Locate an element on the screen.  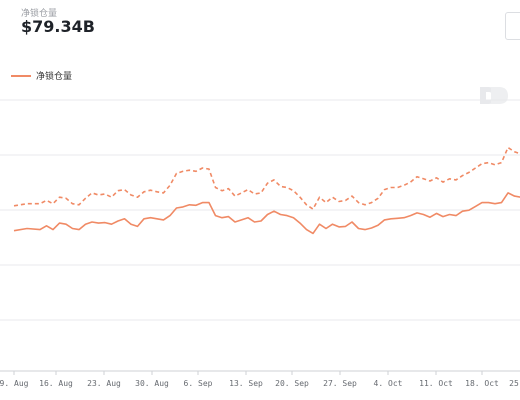
legend-swatch is located at coordinates (21, 75).